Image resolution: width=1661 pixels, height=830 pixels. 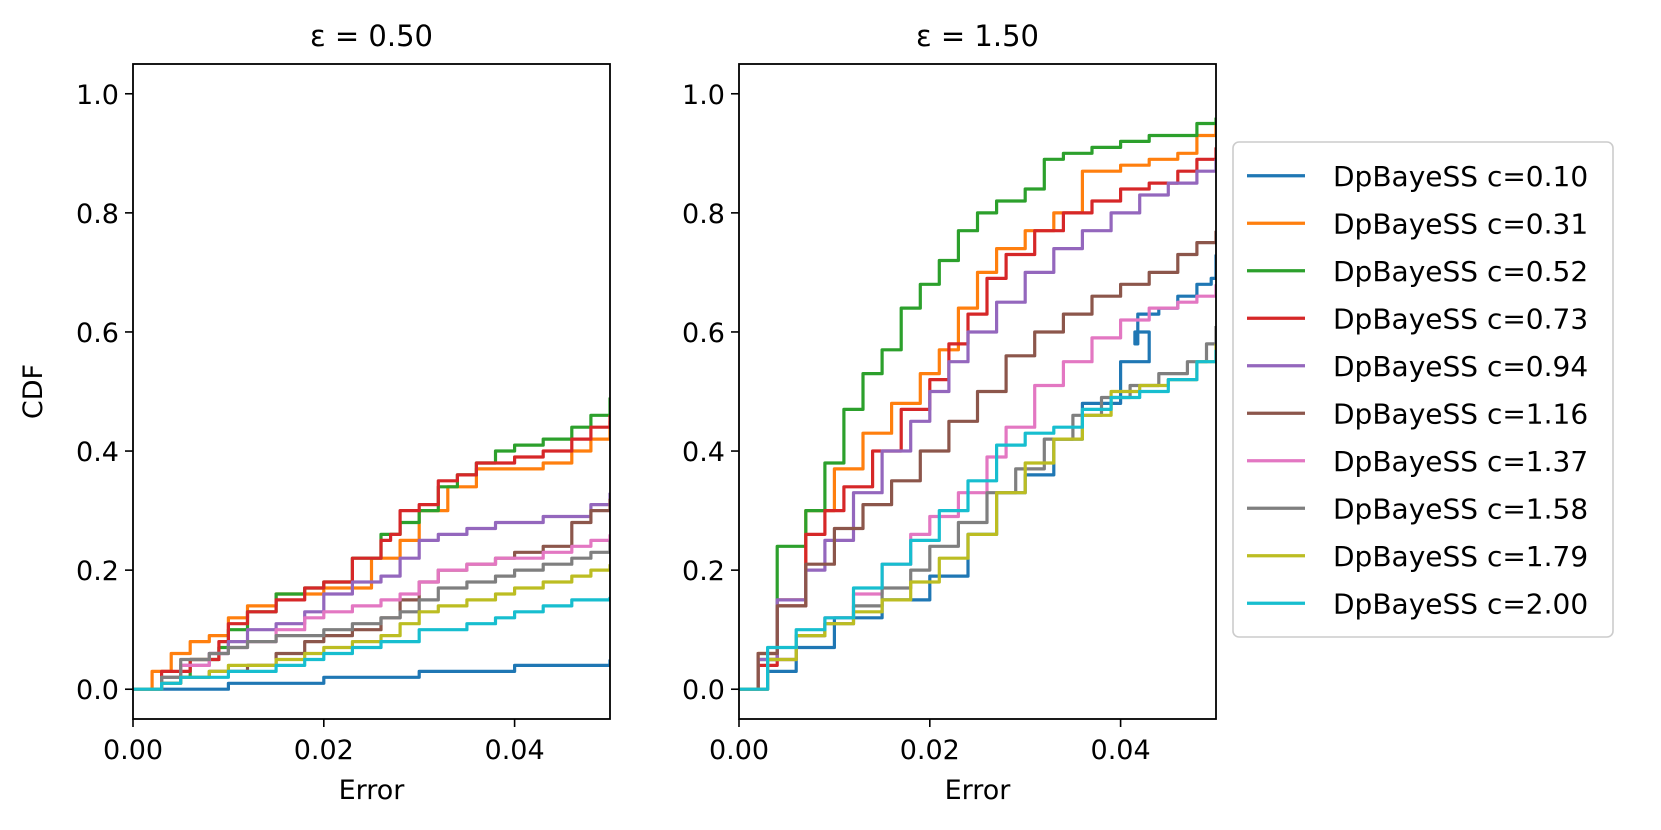 What do you see at coordinates (1460, 603) in the screenshot?
I see `legend-label: DpBayeSS c=2.00` at bounding box center [1460, 603].